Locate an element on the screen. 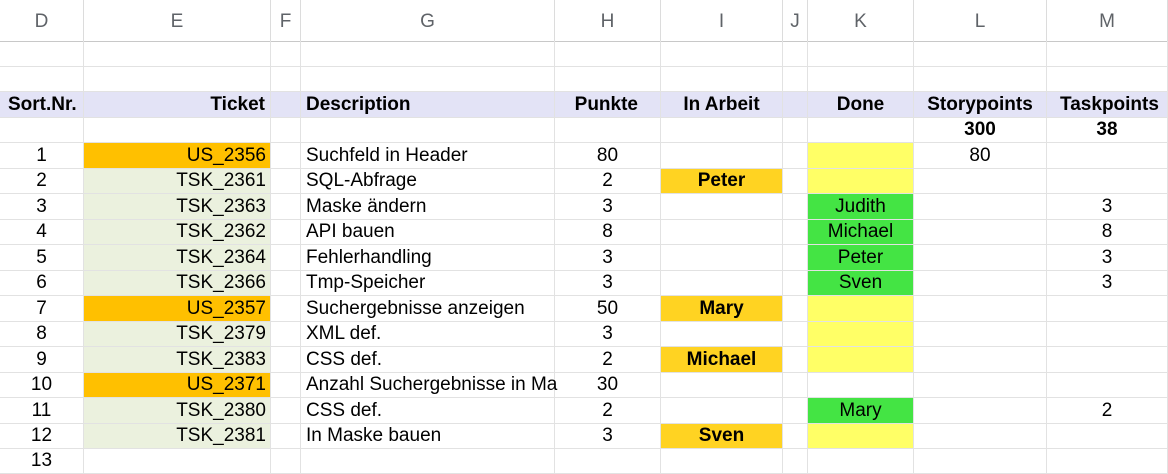 Image resolution: width=1168 pixels, height=474 pixels. description-cell: API bauen is located at coordinates (428, 232).